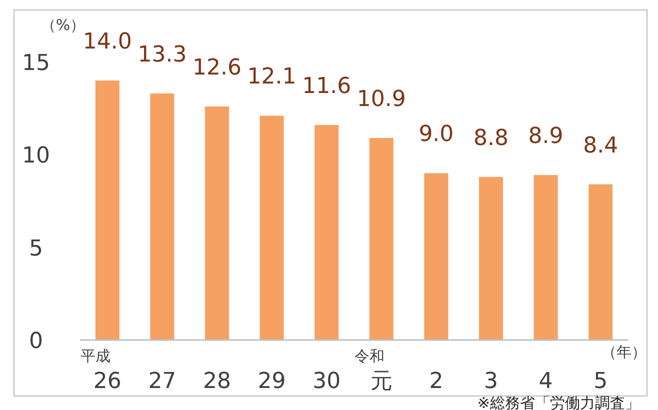 The image size is (658, 410). What do you see at coordinates (107, 42) in the screenshot?
I see `data-label: 14.0` at bounding box center [107, 42].